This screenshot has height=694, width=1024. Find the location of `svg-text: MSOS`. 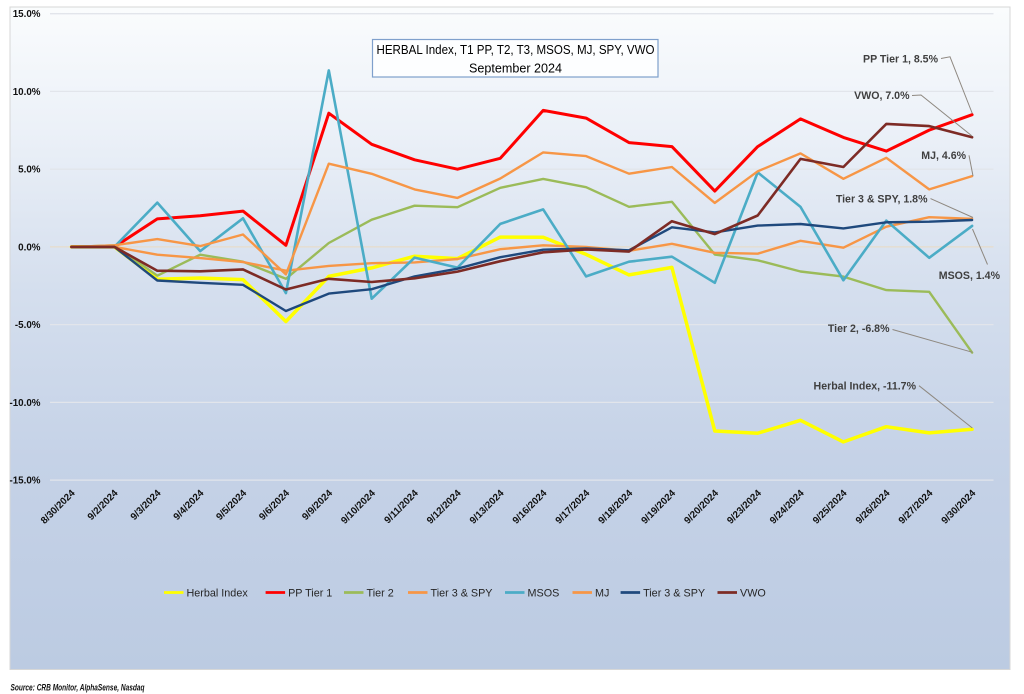

svg-text: MSOS is located at coordinates (544, 593).